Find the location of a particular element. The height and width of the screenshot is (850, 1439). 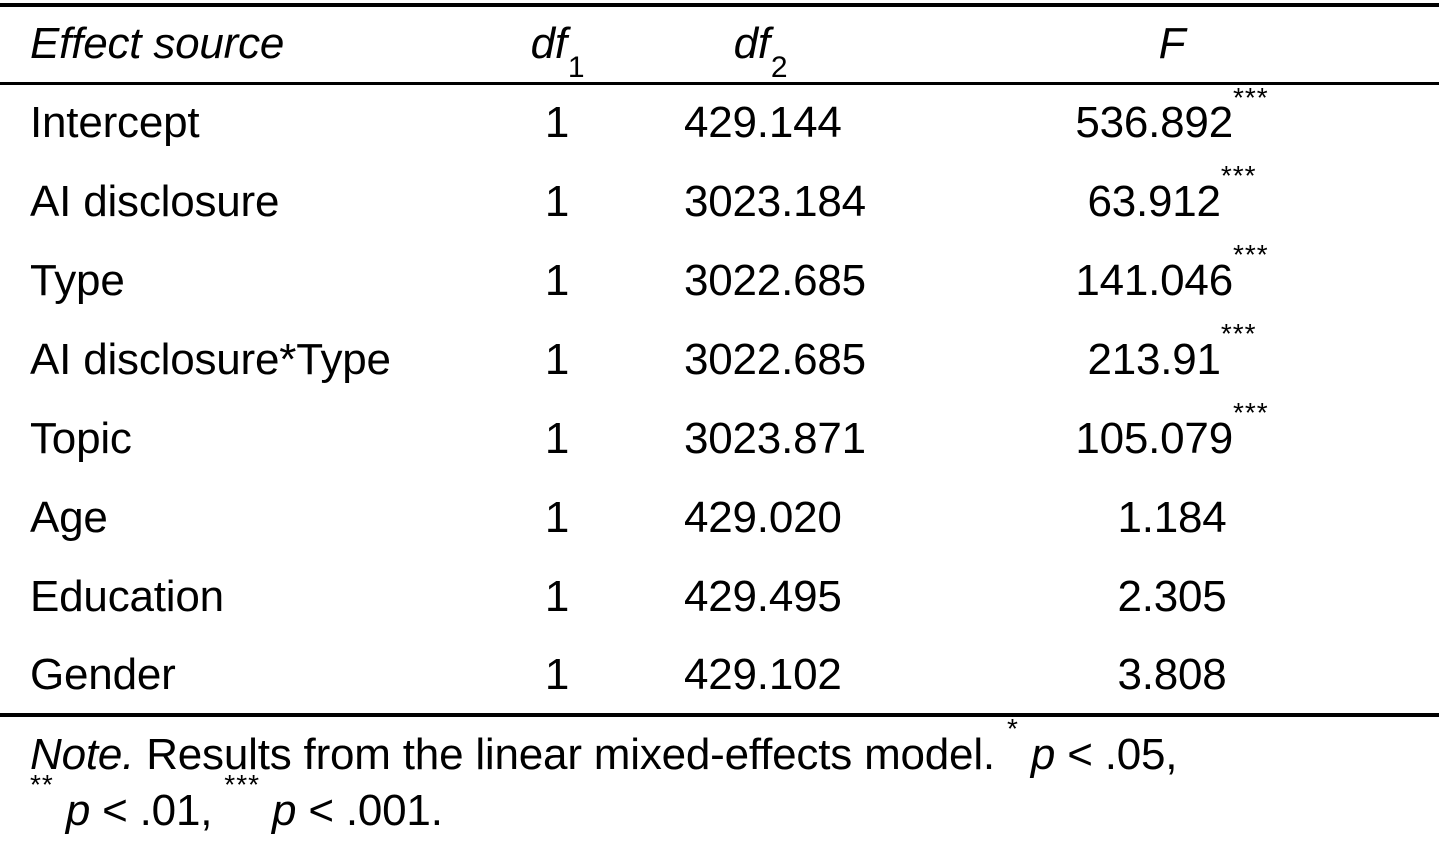

f-value: 213.91 is located at coordinates (1154, 359).